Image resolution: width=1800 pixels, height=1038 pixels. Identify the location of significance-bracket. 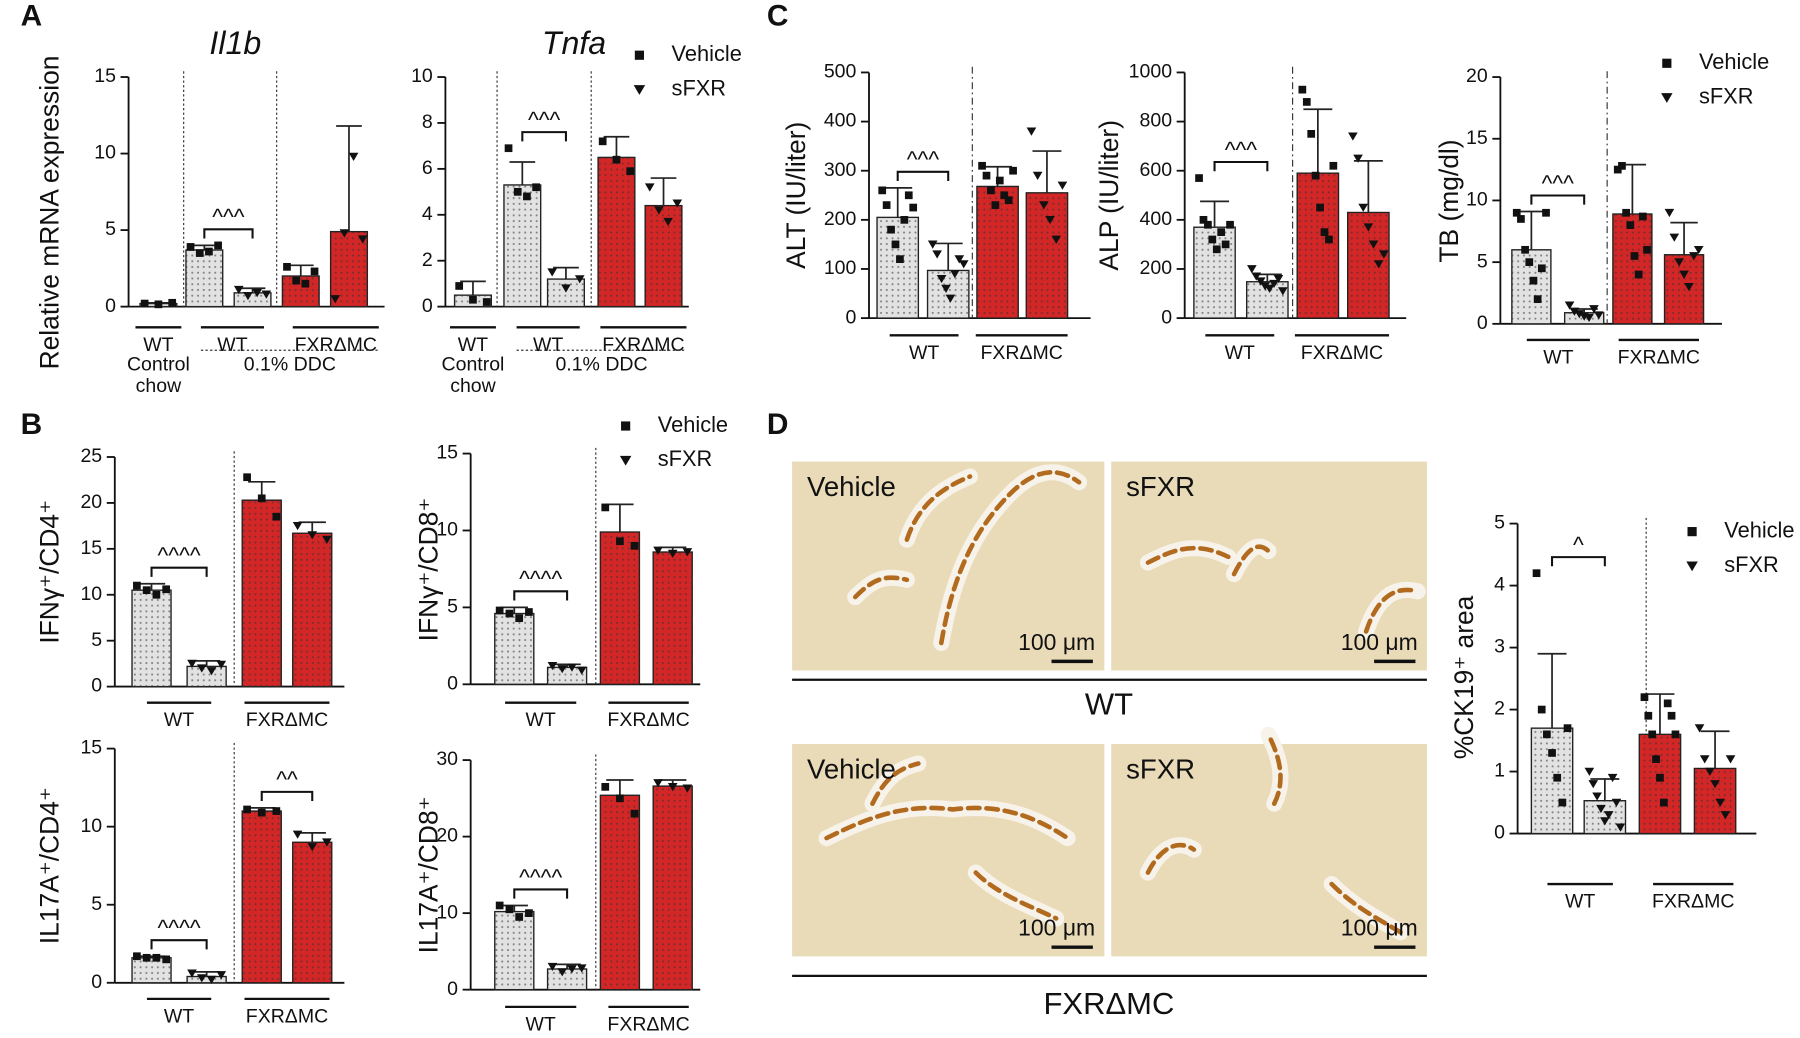
(179, 944).